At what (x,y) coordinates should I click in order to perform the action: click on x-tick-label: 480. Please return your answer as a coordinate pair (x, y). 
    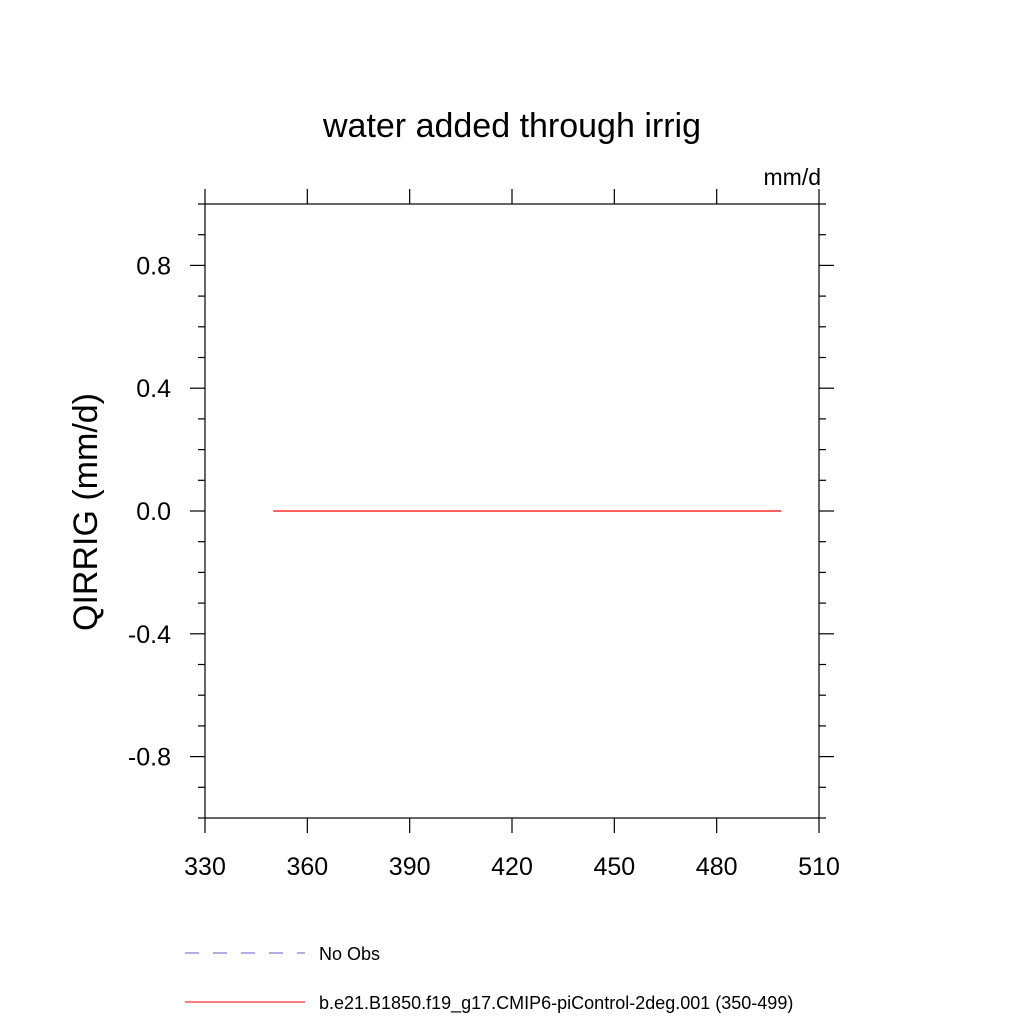
    Looking at the image, I should click on (717, 867).